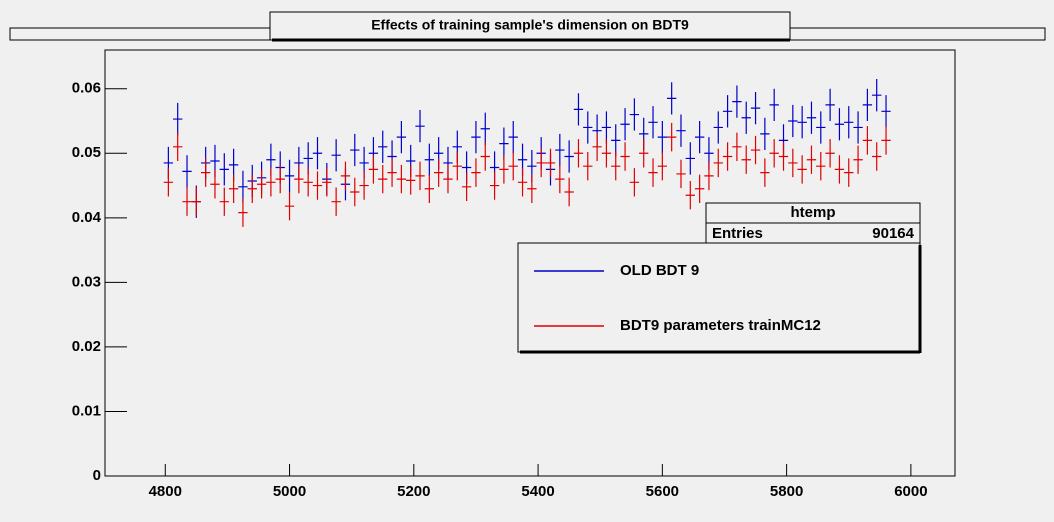  I want to click on x-tick-label: 5200, so click(413, 491).